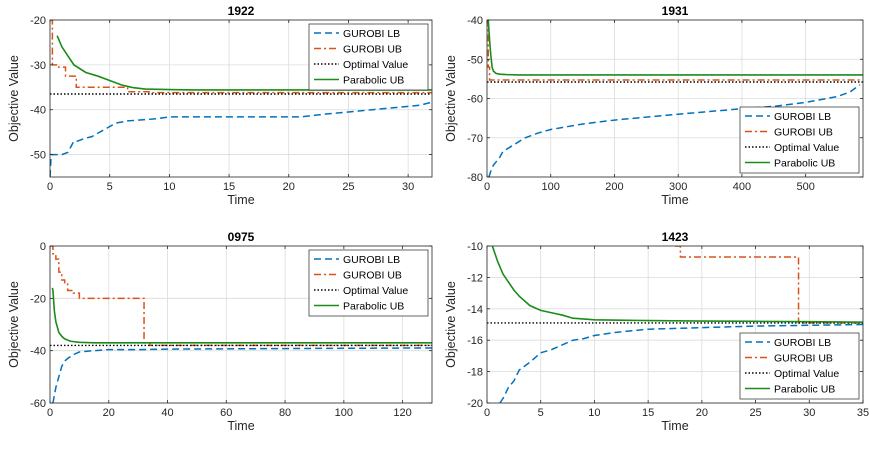  I want to click on y-tick-label: -14, so click(475, 310).